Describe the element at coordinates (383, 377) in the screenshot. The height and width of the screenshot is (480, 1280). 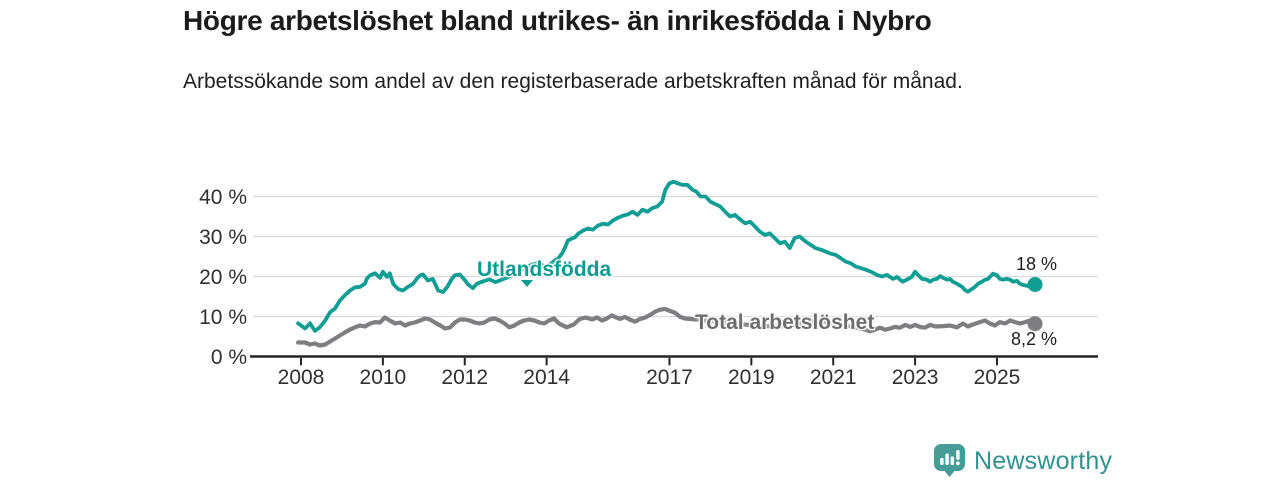
I see `x-tick-label-2010: 2010` at that location.